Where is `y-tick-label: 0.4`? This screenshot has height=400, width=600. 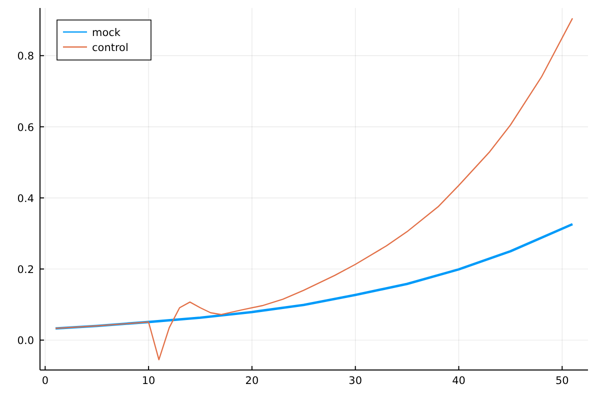 y-tick-label: 0.4 is located at coordinates (25, 198).